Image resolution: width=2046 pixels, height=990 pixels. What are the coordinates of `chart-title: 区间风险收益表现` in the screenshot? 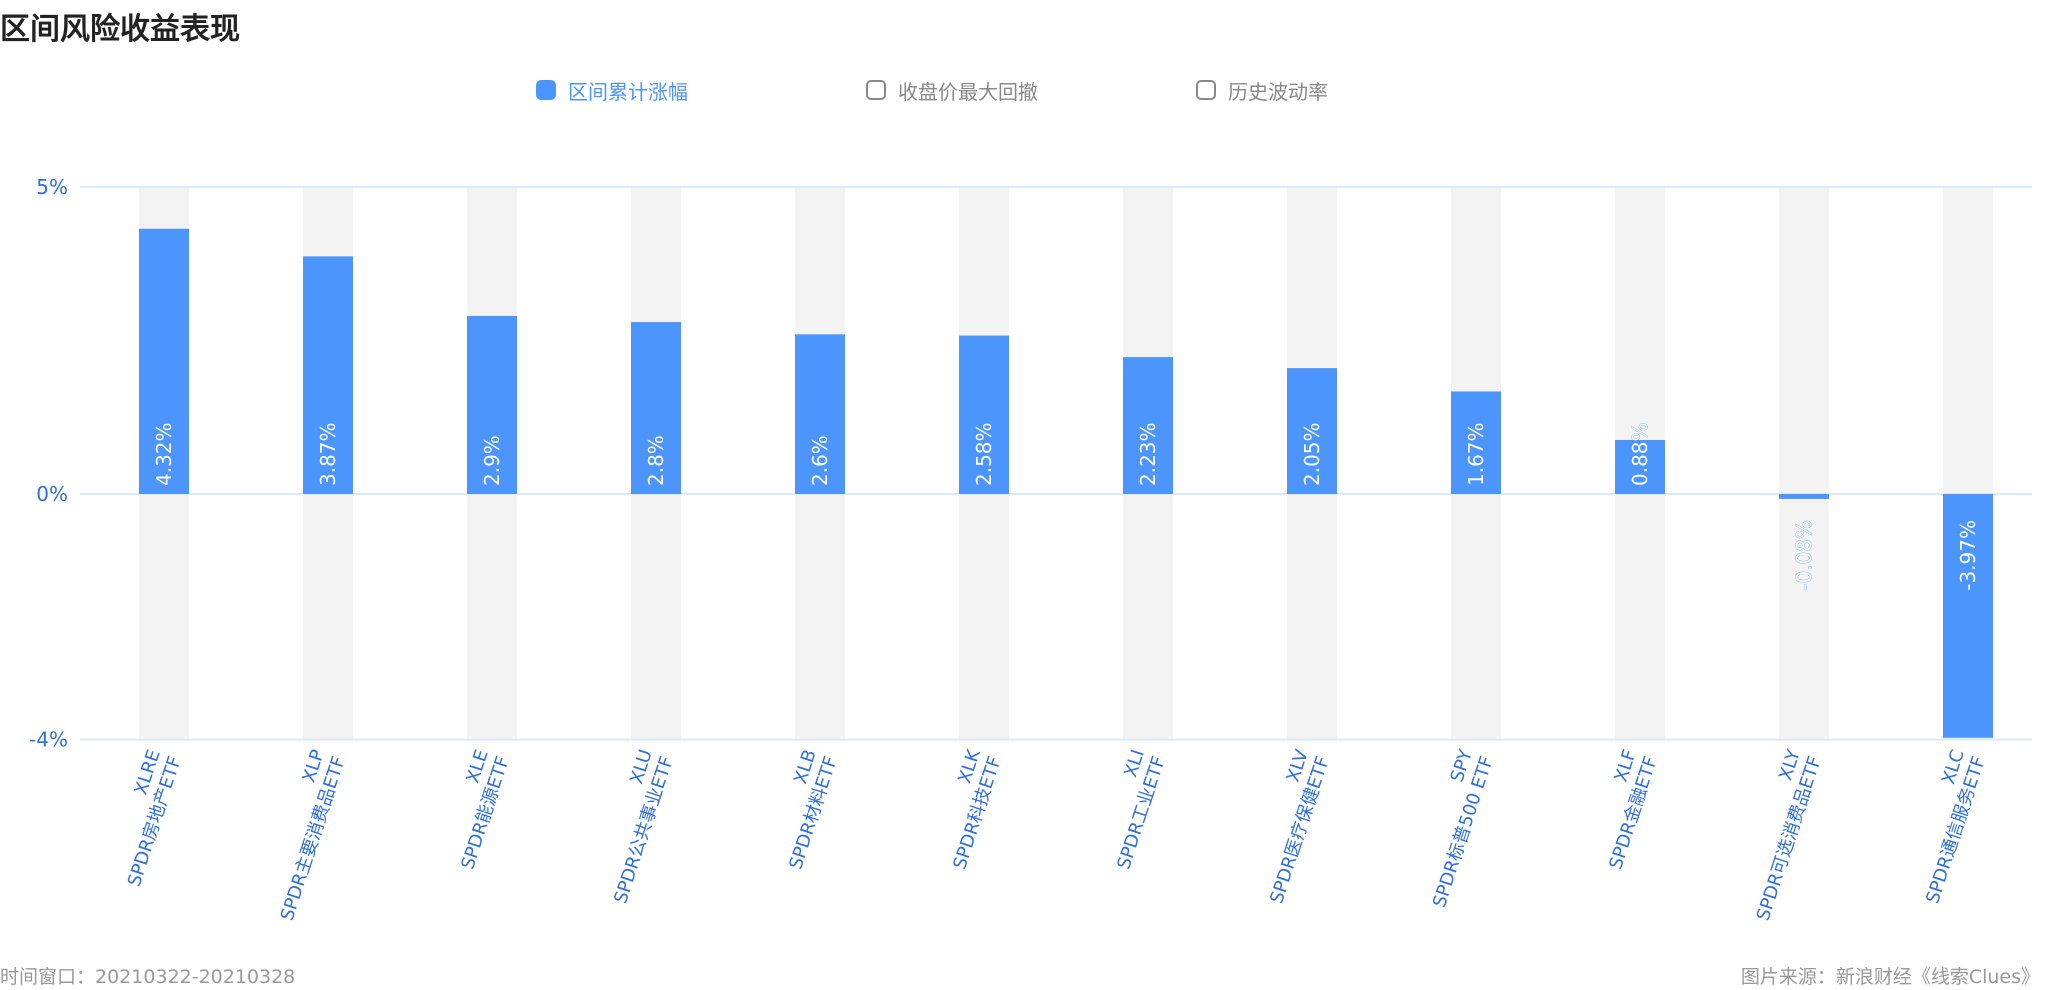 It's located at (120, 29).